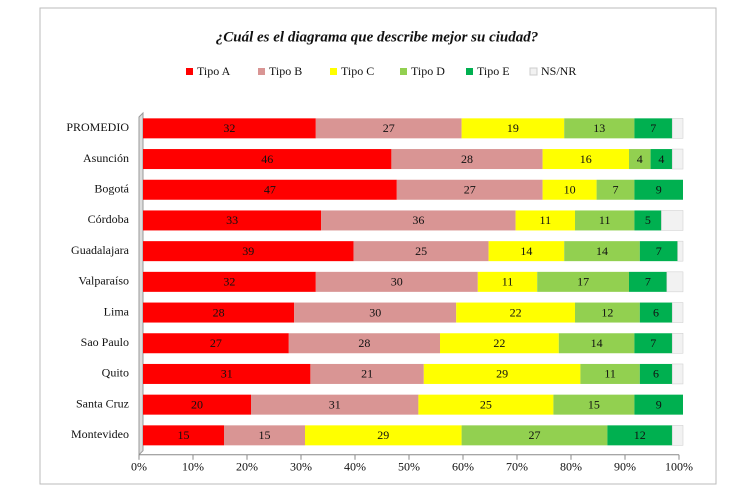 This screenshot has width=753, height=486. I want to click on data-label: 4, so click(661, 159).